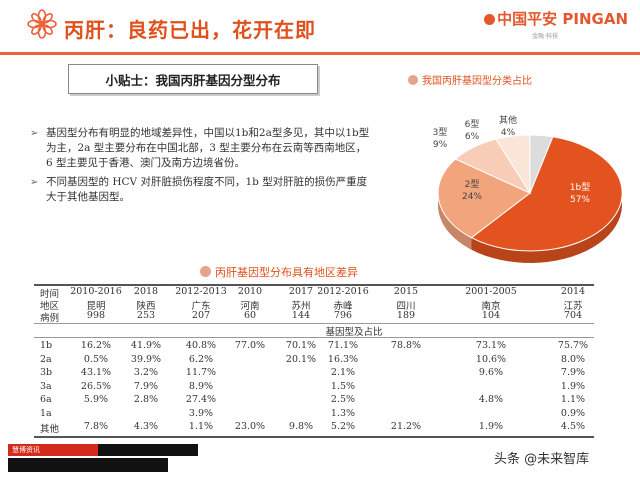  What do you see at coordinates (46, 386) in the screenshot?
I see `table-row-type: 3a` at bounding box center [46, 386].